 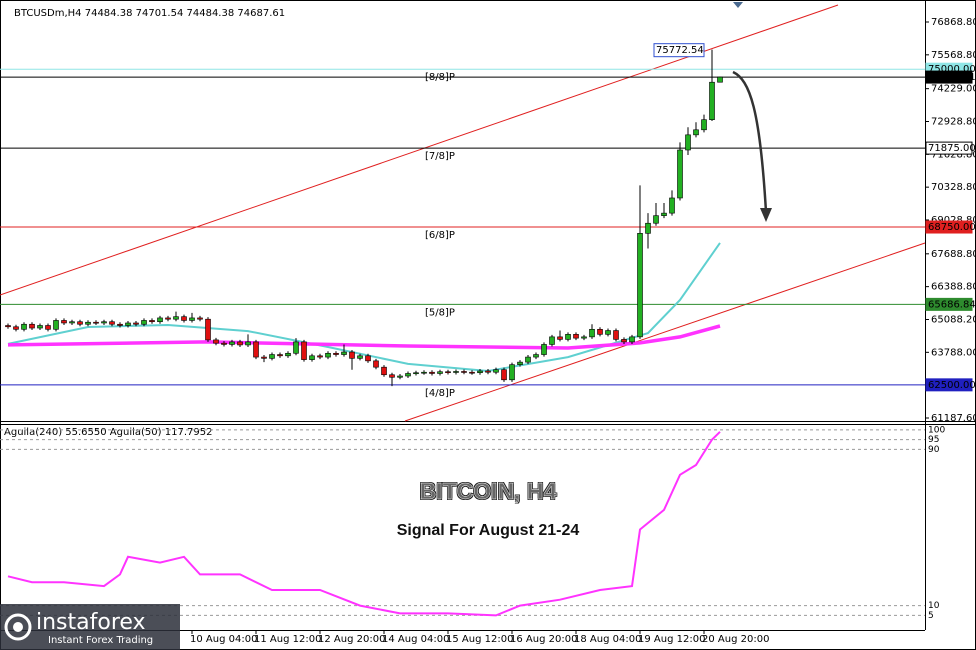 I want to click on y-tick-label: 63788.00, so click(x=953, y=352).